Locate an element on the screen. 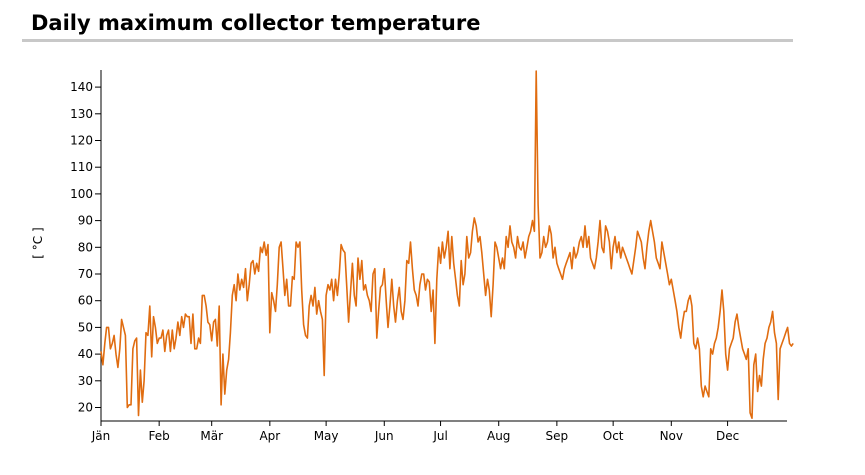 The width and height of the screenshot is (865, 475). x-tick-label: Feb is located at coordinates (159, 436).